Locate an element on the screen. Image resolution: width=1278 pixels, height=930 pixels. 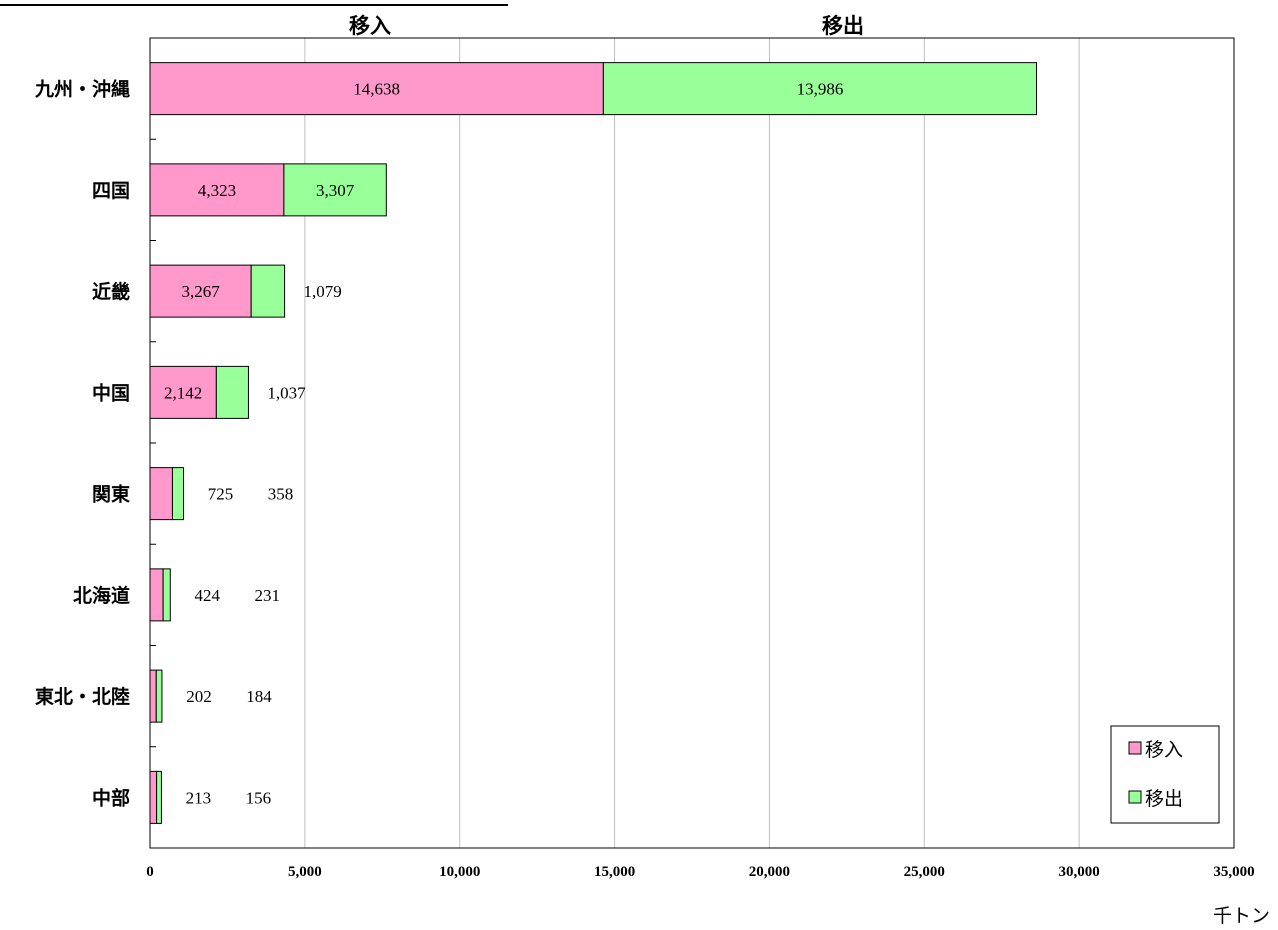
legend-swatch-inflow is located at coordinates (1135, 748).